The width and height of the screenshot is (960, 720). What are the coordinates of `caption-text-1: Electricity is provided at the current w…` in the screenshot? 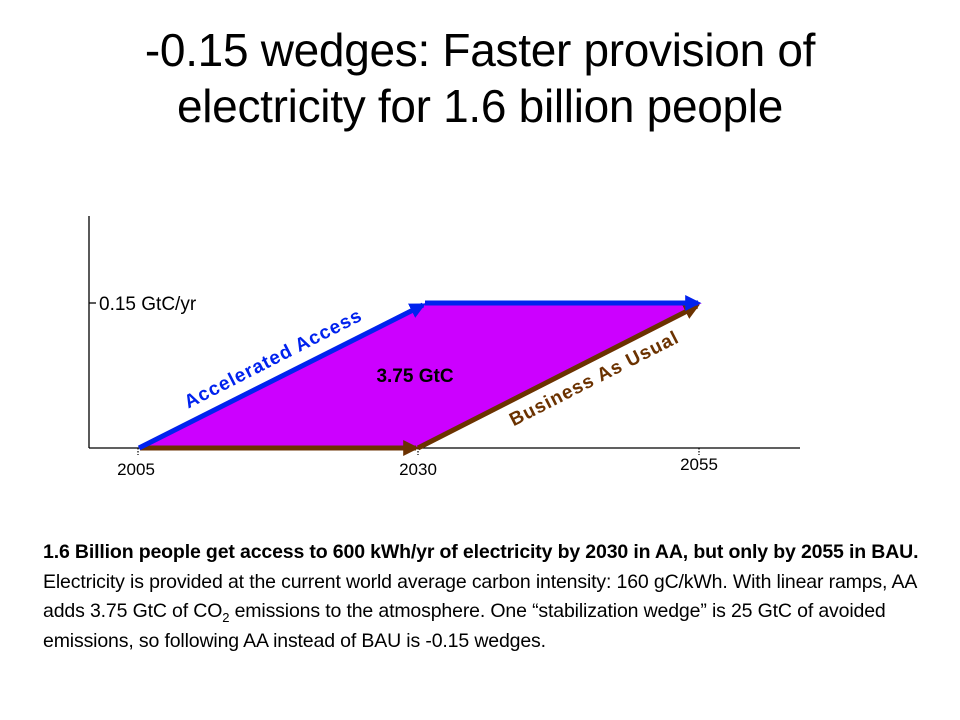 It's located at (480, 596).